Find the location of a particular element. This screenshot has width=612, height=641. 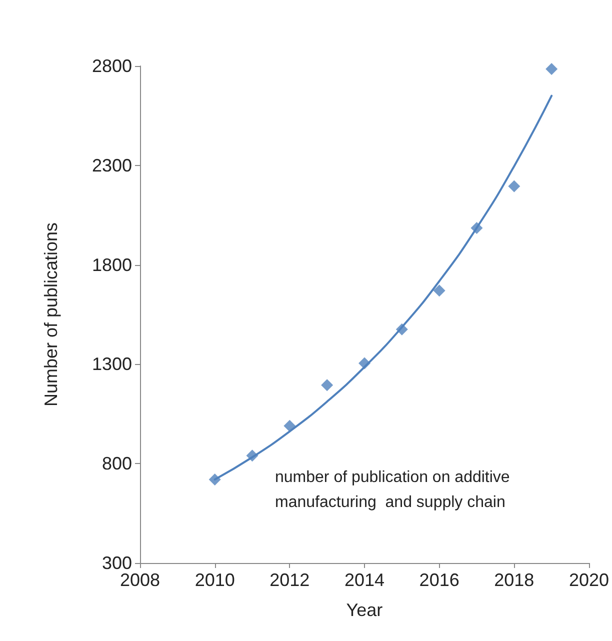

y-axis-title: Number of publications is located at coordinates (51, 314).